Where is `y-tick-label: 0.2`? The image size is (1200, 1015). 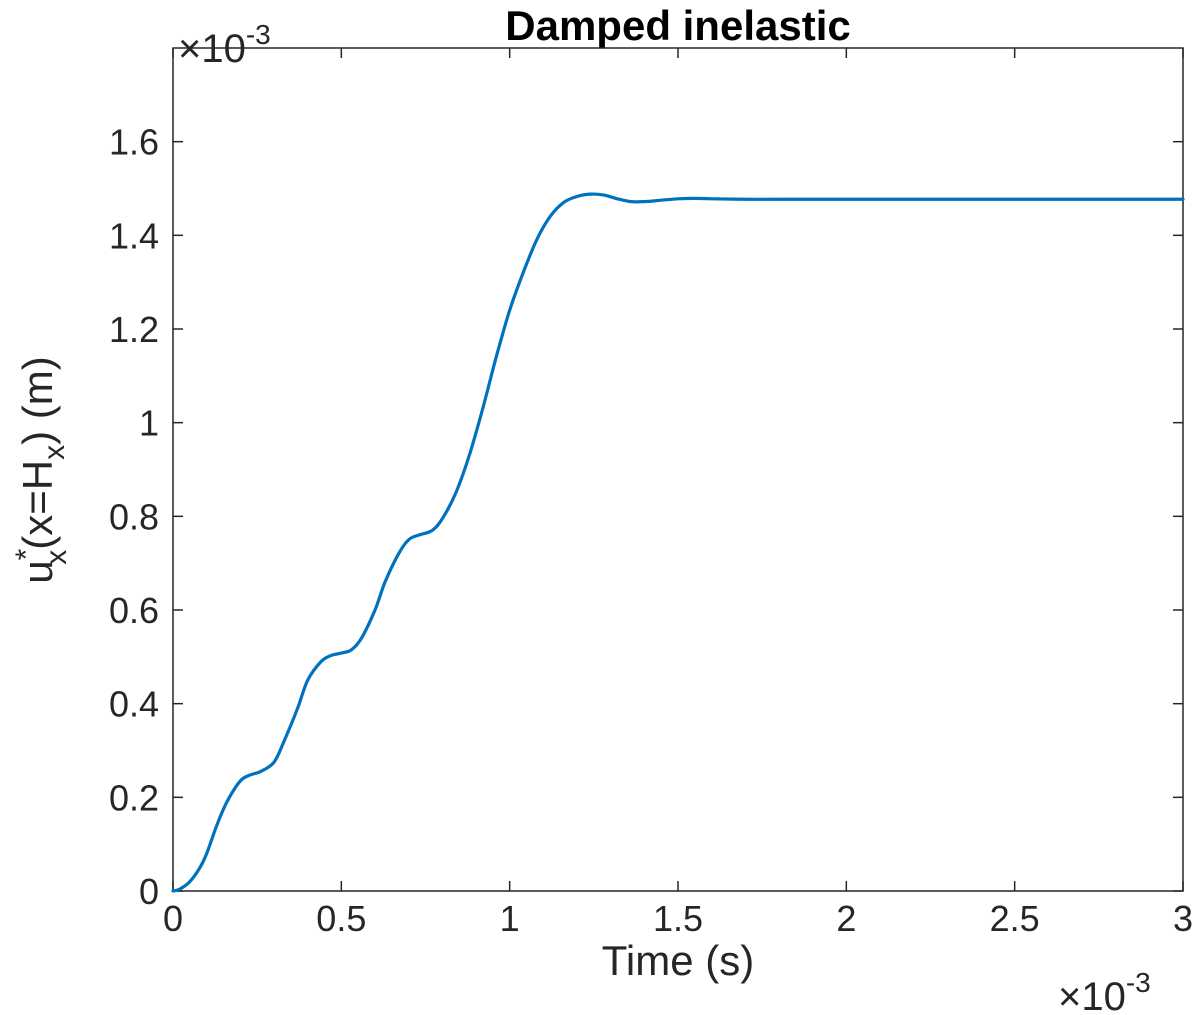
y-tick-label: 0.2 is located at coordinates (134, 797).